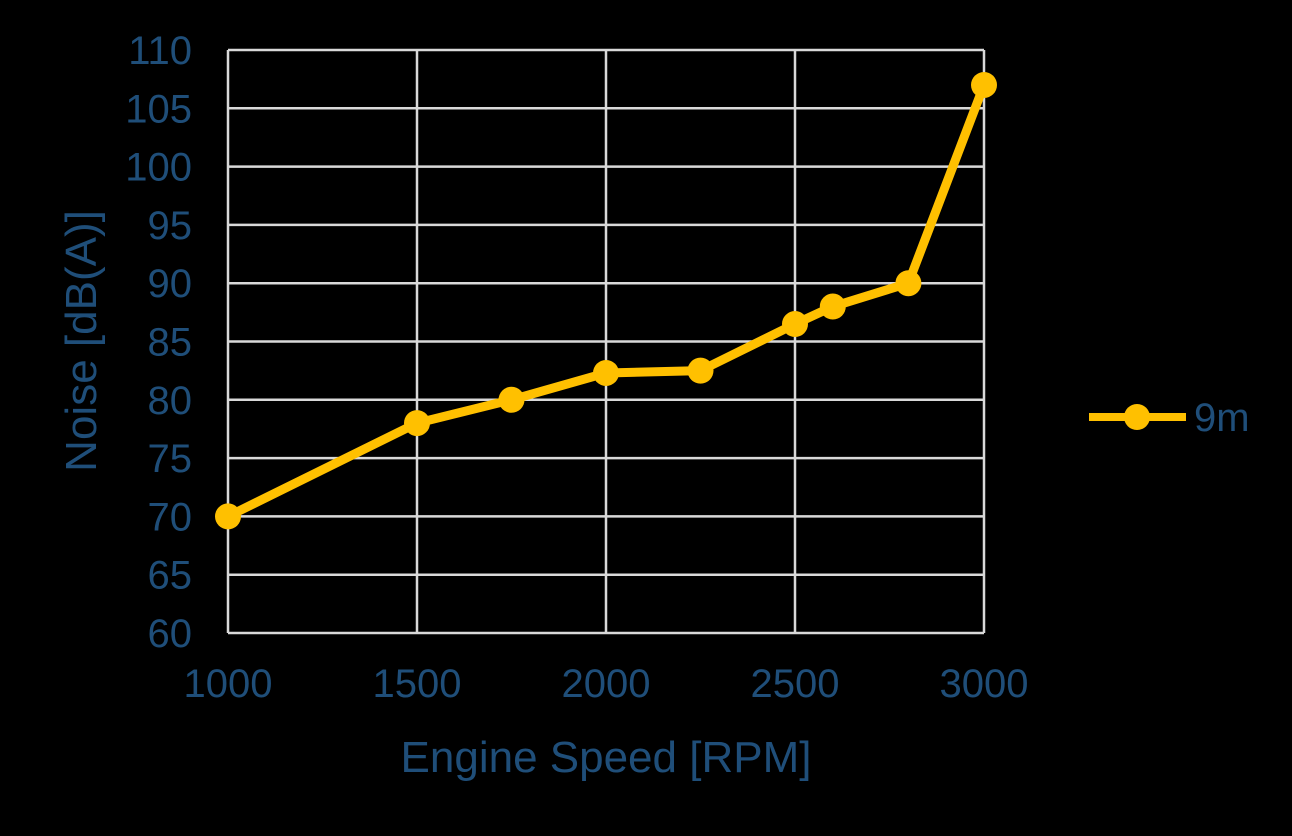 The width and height of the screenshot is (1292, 836). I want to click on y-tick-label: 105, so click(158, 109).